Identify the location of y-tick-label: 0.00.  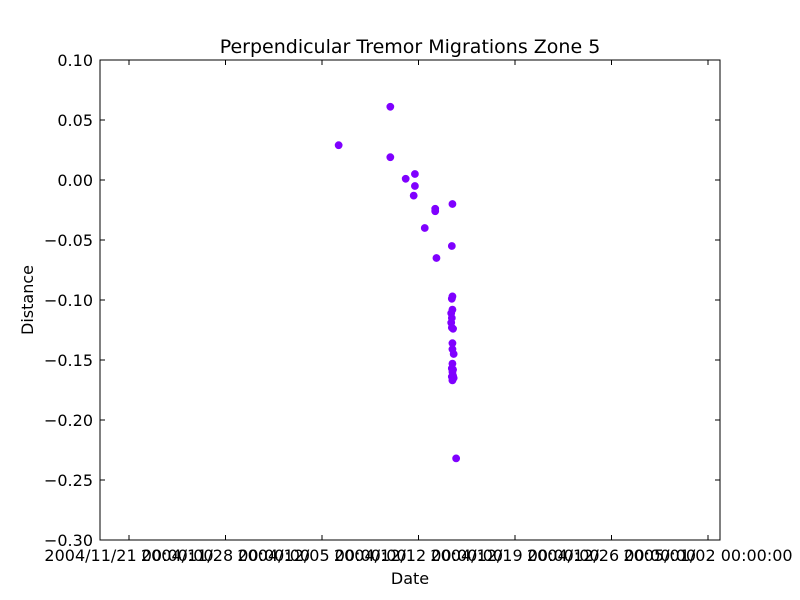
(75, 180).